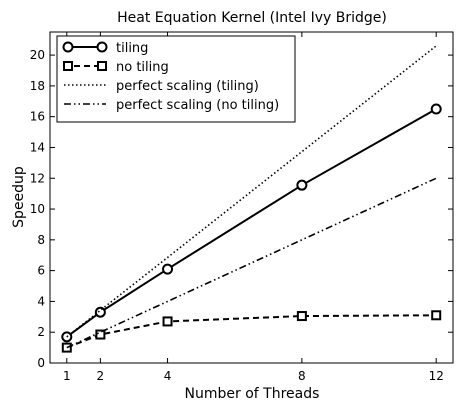  What do you see at coordinates (67, 376) in the screenshot?
I see `x-tick-label: 1` at bounding box center [67, 376].